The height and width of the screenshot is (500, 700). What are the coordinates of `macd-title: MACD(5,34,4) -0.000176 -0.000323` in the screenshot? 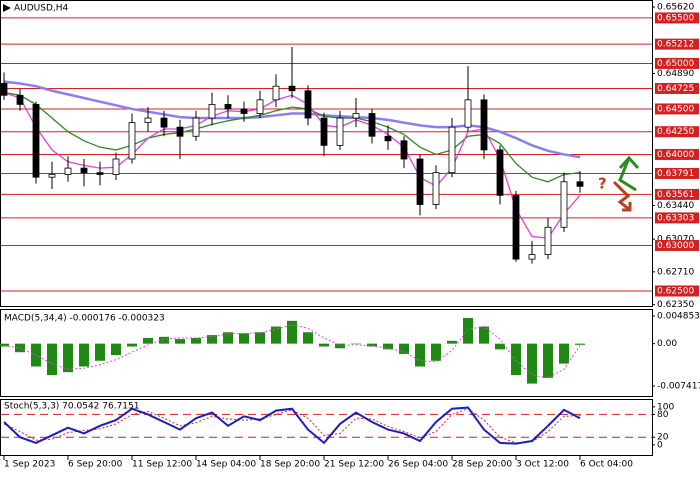 It's located at (84, 319).